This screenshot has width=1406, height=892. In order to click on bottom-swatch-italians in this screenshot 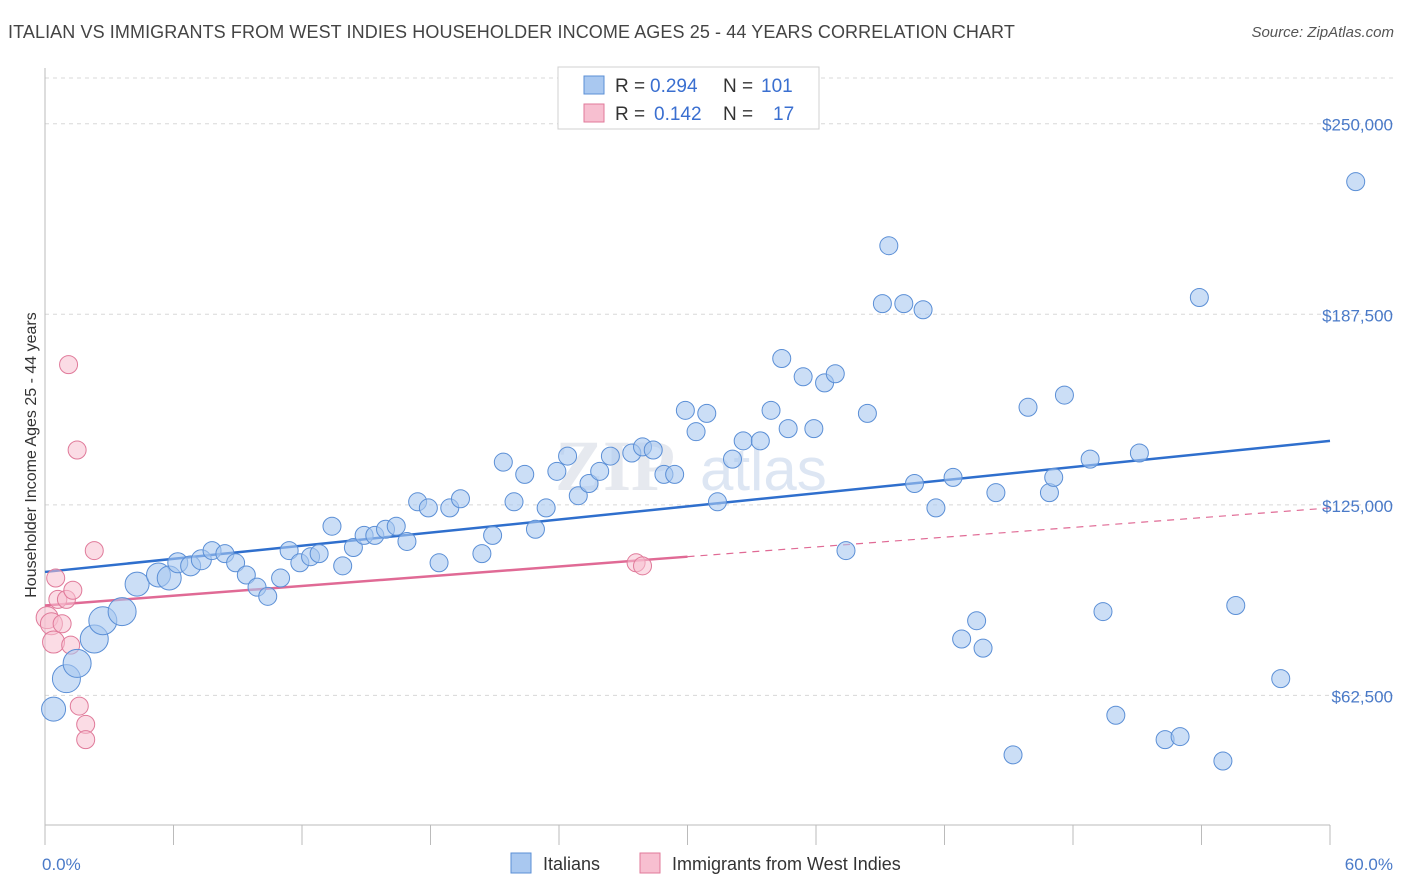, I will do `click(521, 863)`.